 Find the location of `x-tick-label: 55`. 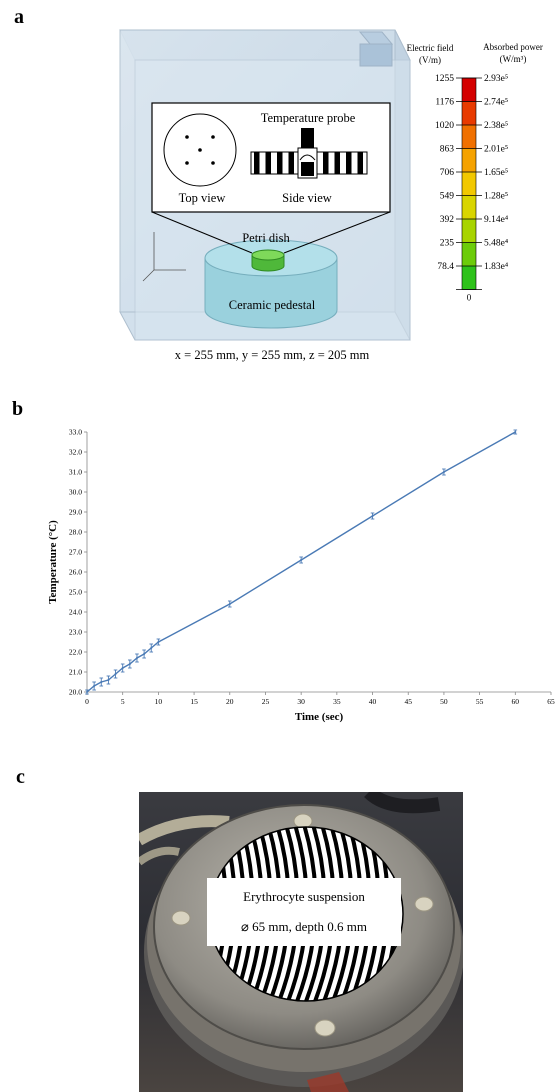

x-tick-label: 55 is located at coordinates (480, 701).